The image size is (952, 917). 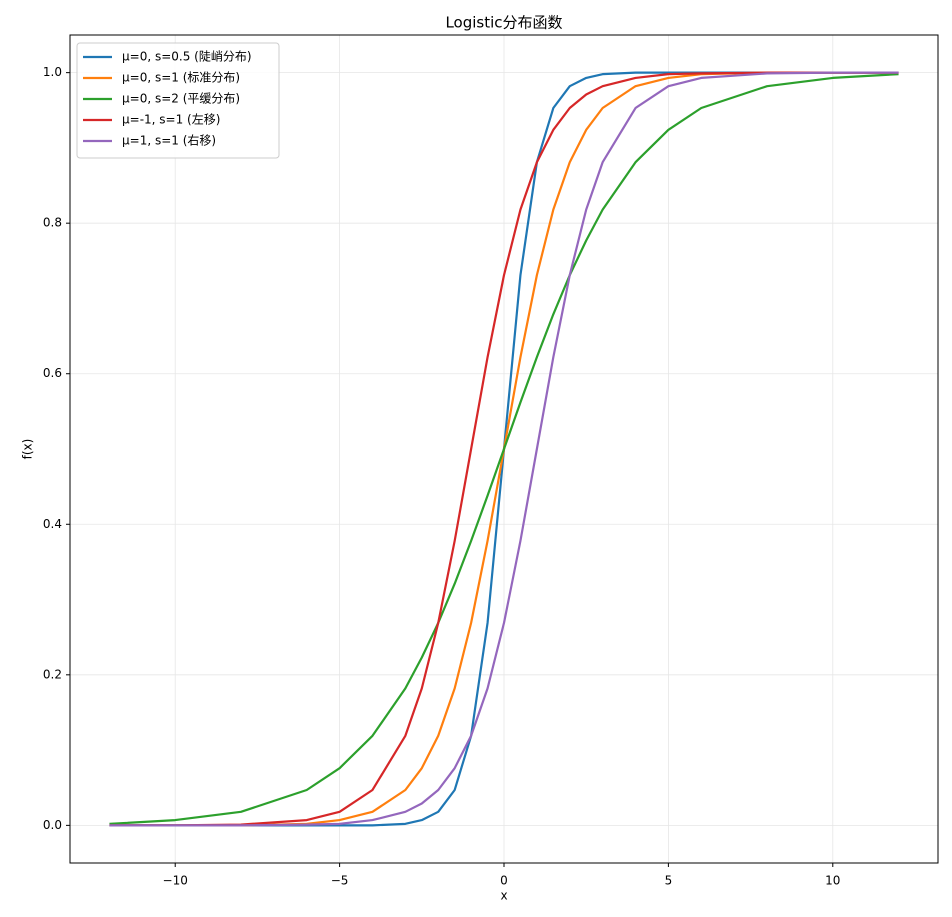 I want to click on x-tick-label: −10, so click(x=175, y=881).